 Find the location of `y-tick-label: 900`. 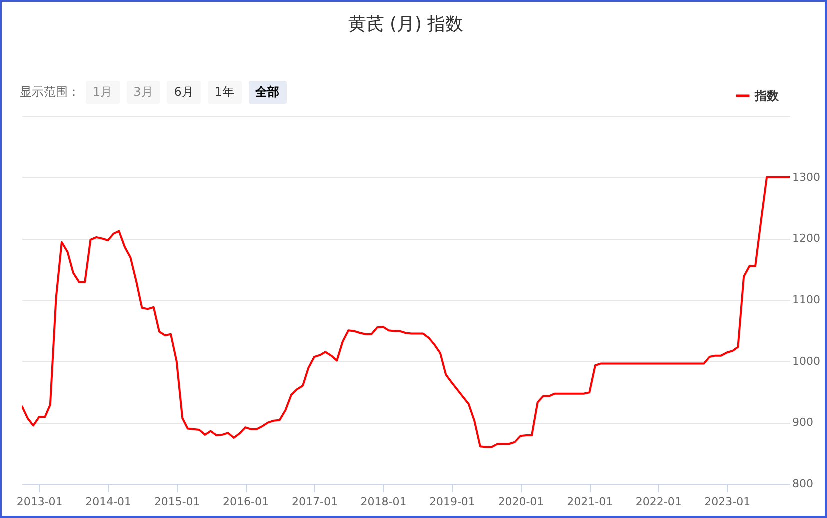

y-tick-label: 900 is located at coordinates (803, 423).